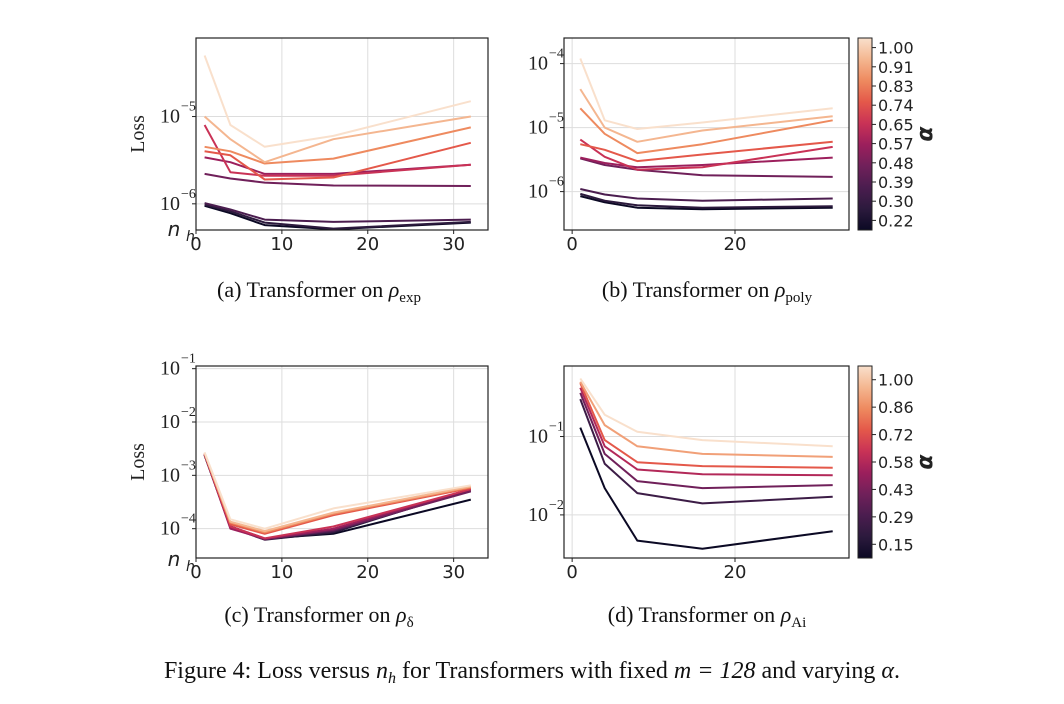 This screenshot has height=704, width=1064. I want to click on subcaption-c: (c) Transformer on ρδ, so click(318, 616).